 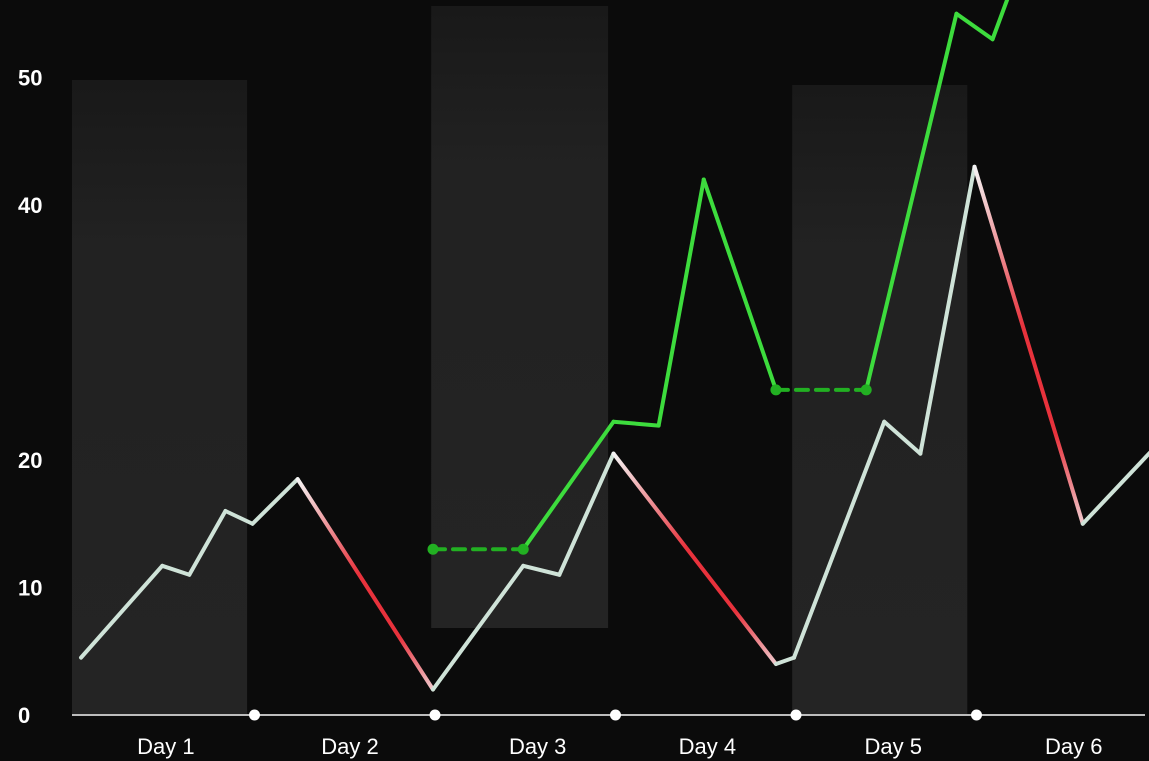 I want to click on x-tick-label: Day 1, so click(x=165, y=746).